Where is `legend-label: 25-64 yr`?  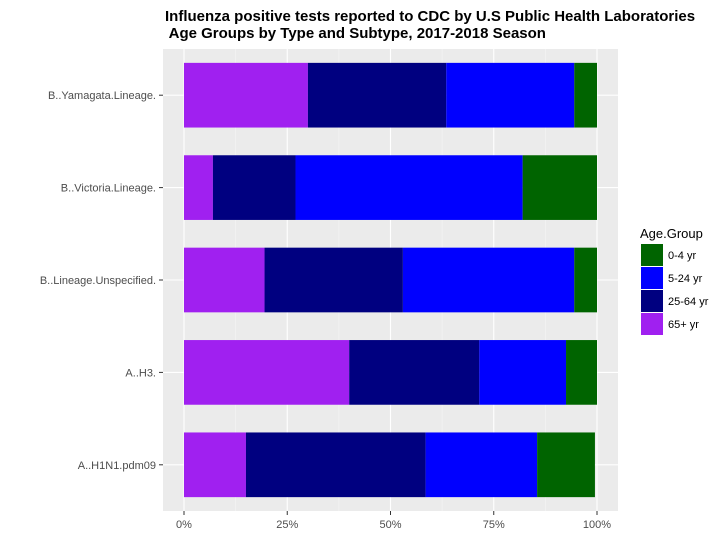 legend-label: 25-64 yr is located at coordinates (688, 302).